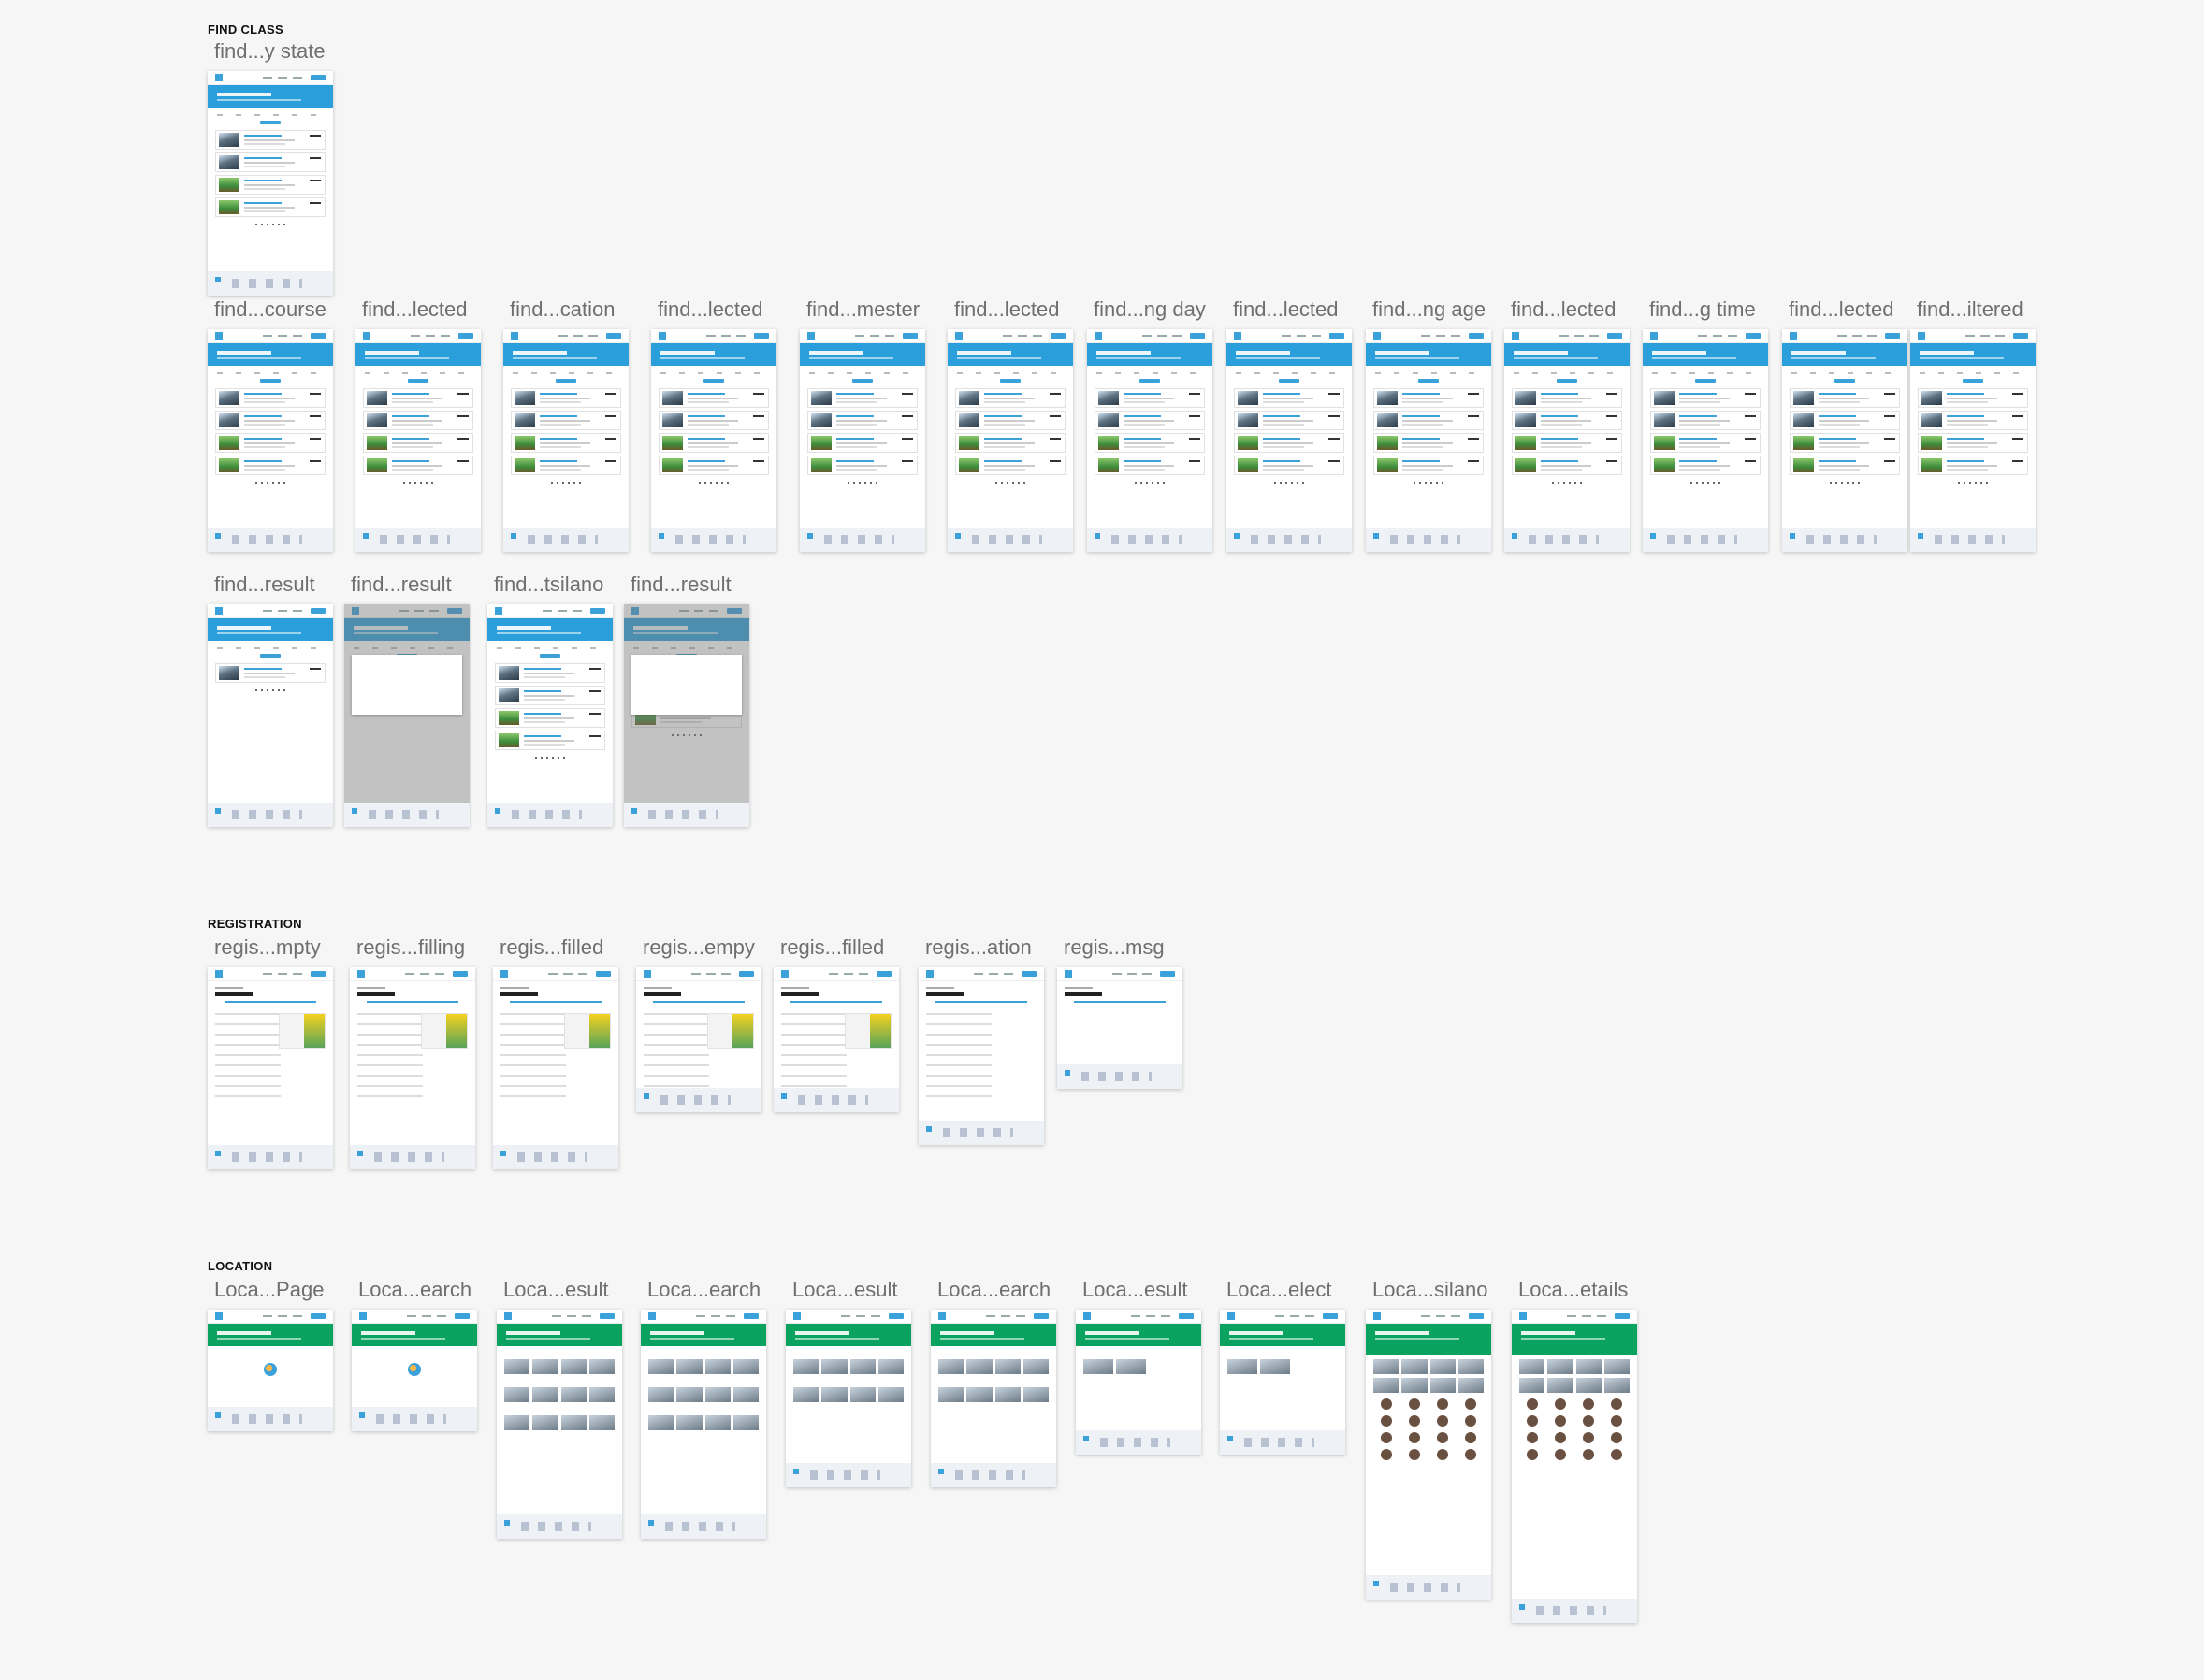 This screenshot has width=2204, height=1680. Describe the element at coordinates (255, 924) in the screenshot. I see `section-title: REGISTRATION` at that location.